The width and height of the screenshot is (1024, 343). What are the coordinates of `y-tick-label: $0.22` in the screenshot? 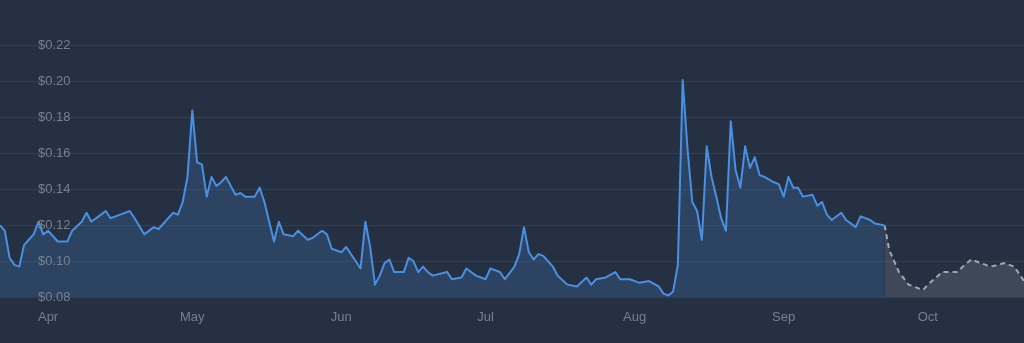 It's located at (54, 45).